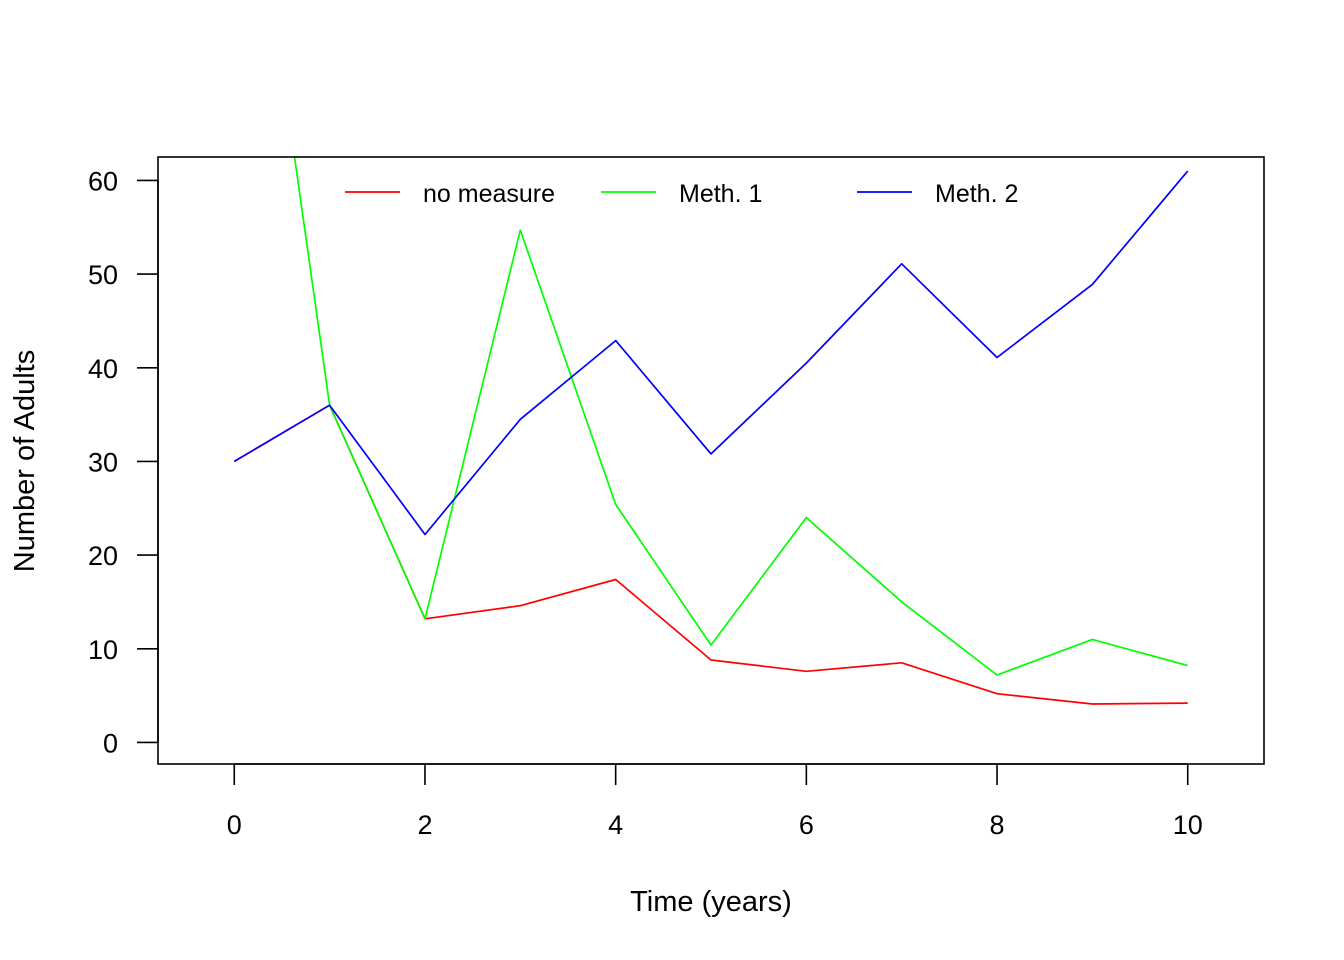  Describe the element at coordinates (234, 825) in the screenshot. I see `x-tick-label: 0` at that location.